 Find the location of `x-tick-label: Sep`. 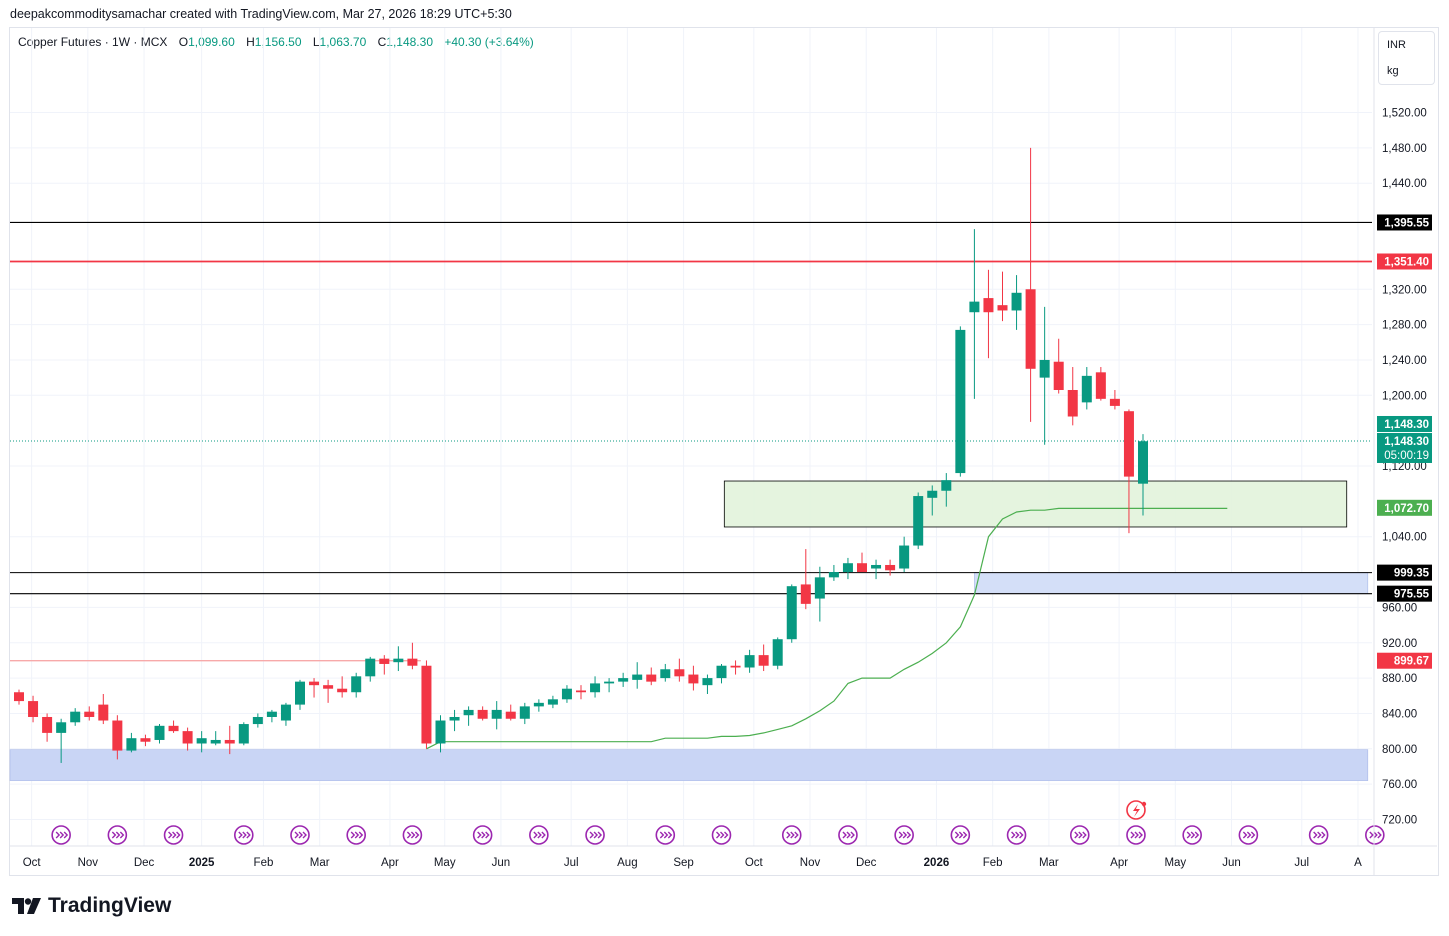

x-tick-label: Sep is located at coordinates (683, 863).